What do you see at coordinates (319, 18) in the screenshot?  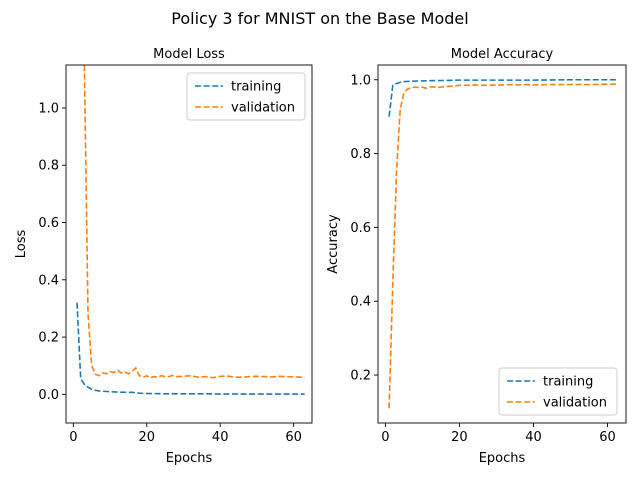 I see `figure-title: Policy 3 for MNIST on the Base Model` at bounding box center [319, 18].